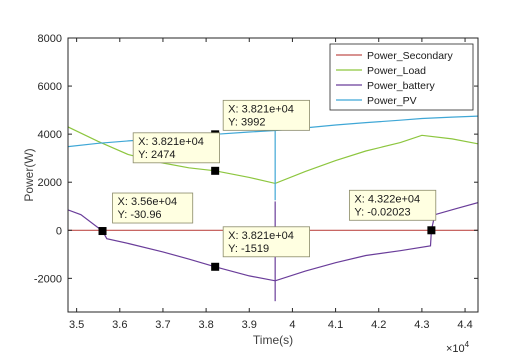  What do you see at coordinates (421, 325) in the screenshot?
I see `x-tick-label: 4.3` at bounding box center [421, 325].